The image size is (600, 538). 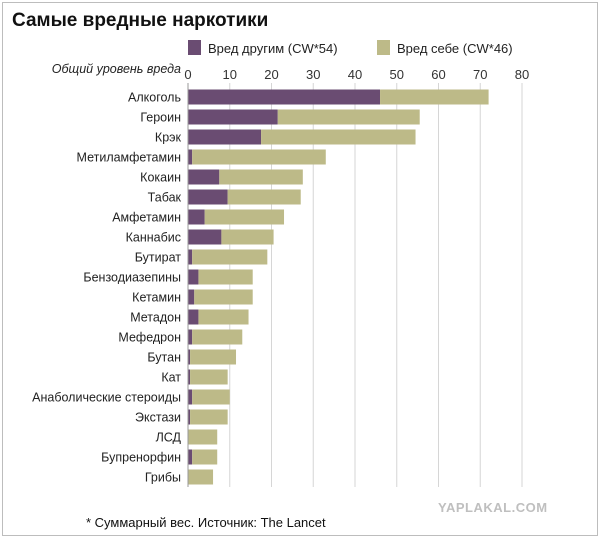 What do you see at coordinates (355, 74) in the screenshot?
I see `x-tick-label: 40` at bounding box center [355, 74].